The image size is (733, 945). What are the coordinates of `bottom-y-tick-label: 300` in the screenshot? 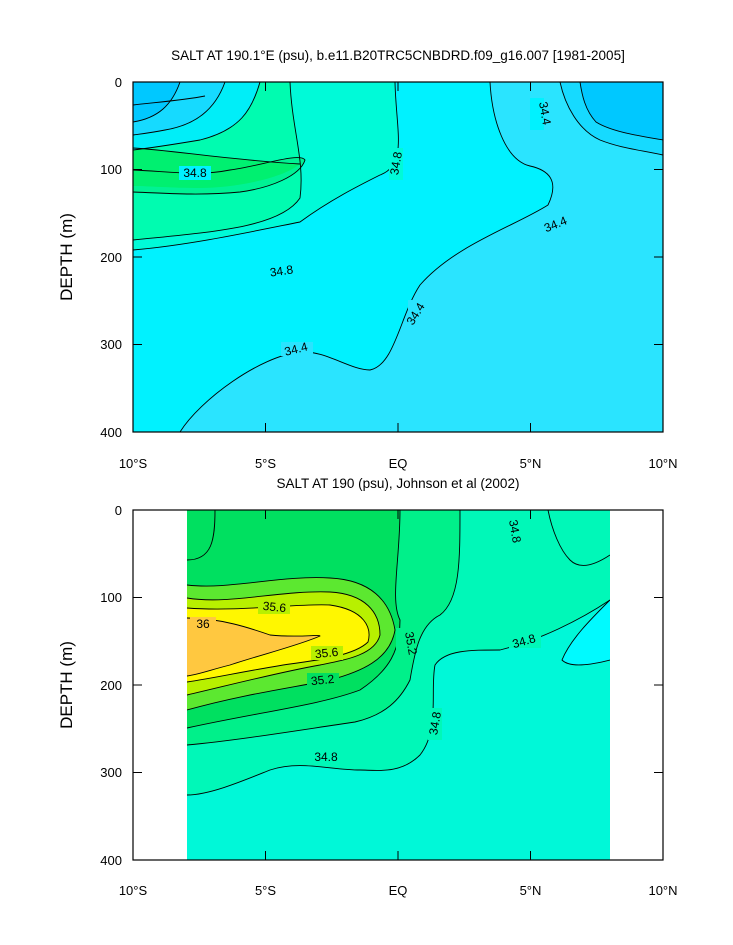 It's located at (111, 772).